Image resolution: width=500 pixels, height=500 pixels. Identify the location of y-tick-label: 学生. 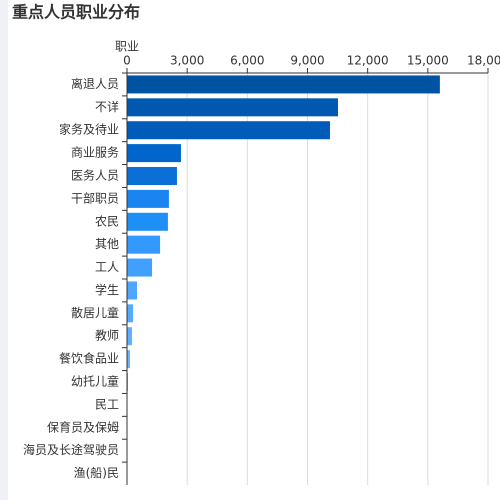
(107, 289).